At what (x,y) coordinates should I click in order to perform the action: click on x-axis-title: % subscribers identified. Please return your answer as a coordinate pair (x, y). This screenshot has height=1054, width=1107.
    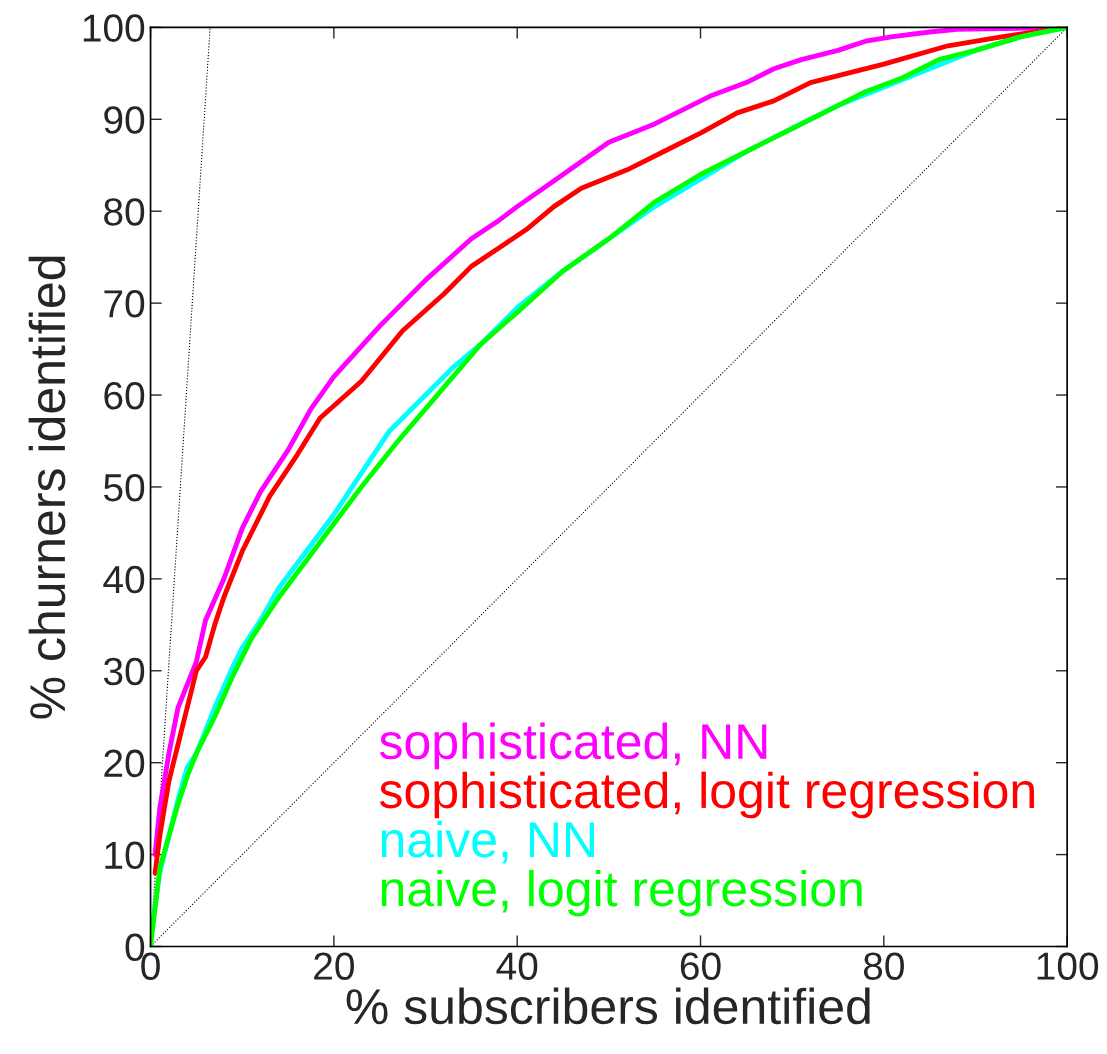
    Looking at the image, I should click on (608, 1006).